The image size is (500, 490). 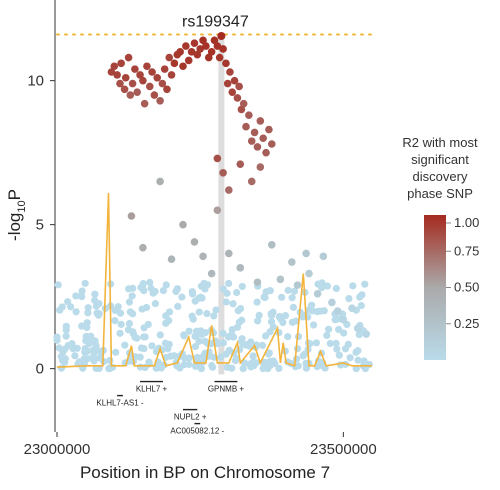 I want to click on gene-label: NUPL2 +, so click(x=190, y=417).